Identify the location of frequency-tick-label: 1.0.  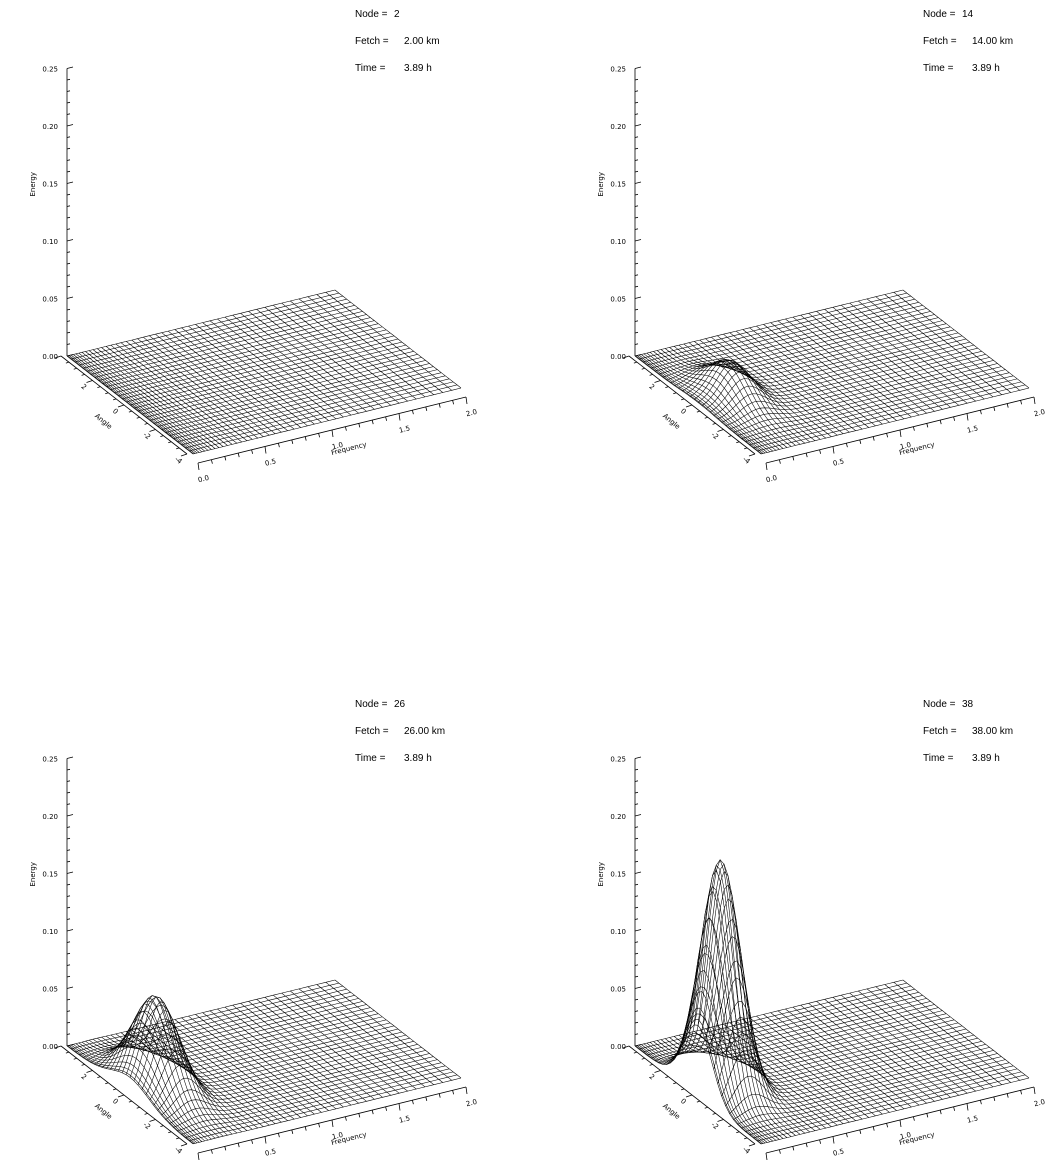
(905, 446).